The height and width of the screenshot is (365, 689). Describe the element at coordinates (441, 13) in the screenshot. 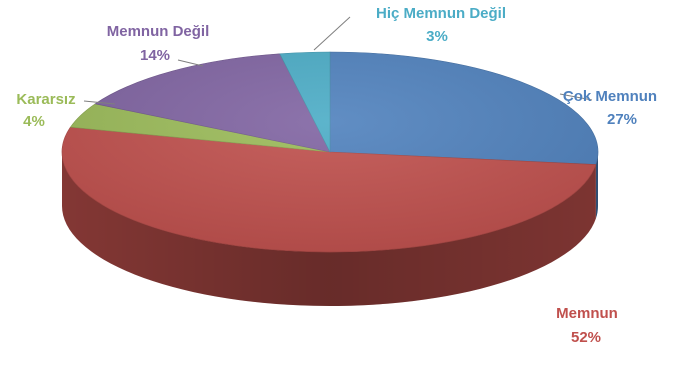

I see `slice-name-hic-memnun-degil: Hiç Memnun Değil` at that location.